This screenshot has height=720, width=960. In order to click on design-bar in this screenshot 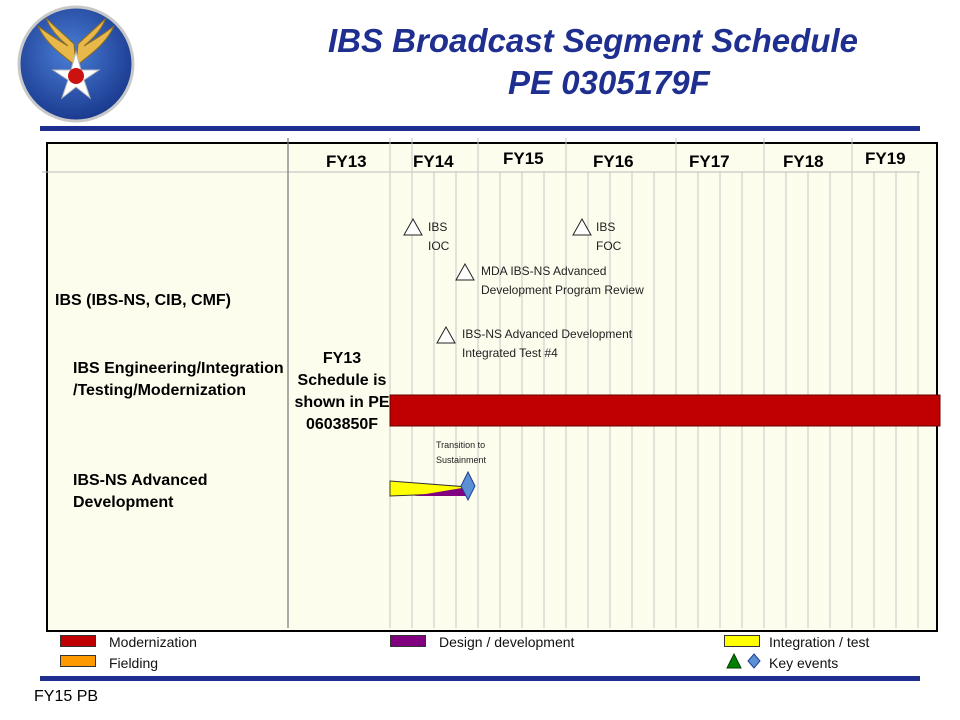, I will do `click(441, 491)`.